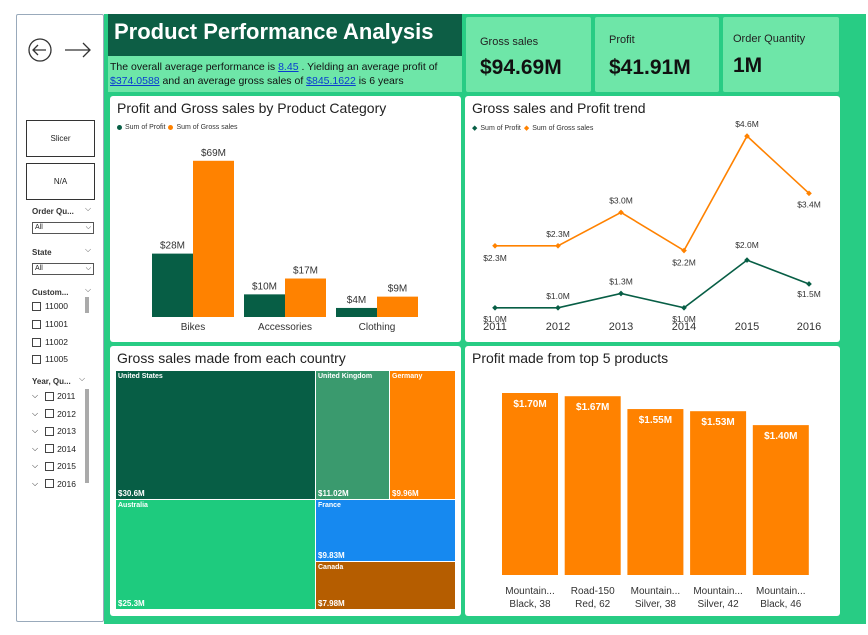  What do you see at coordinates (385, 585) in the screenshot?
I see `treemap-cell-canada: Canada $7.98M` at bounding box center [385, 585].